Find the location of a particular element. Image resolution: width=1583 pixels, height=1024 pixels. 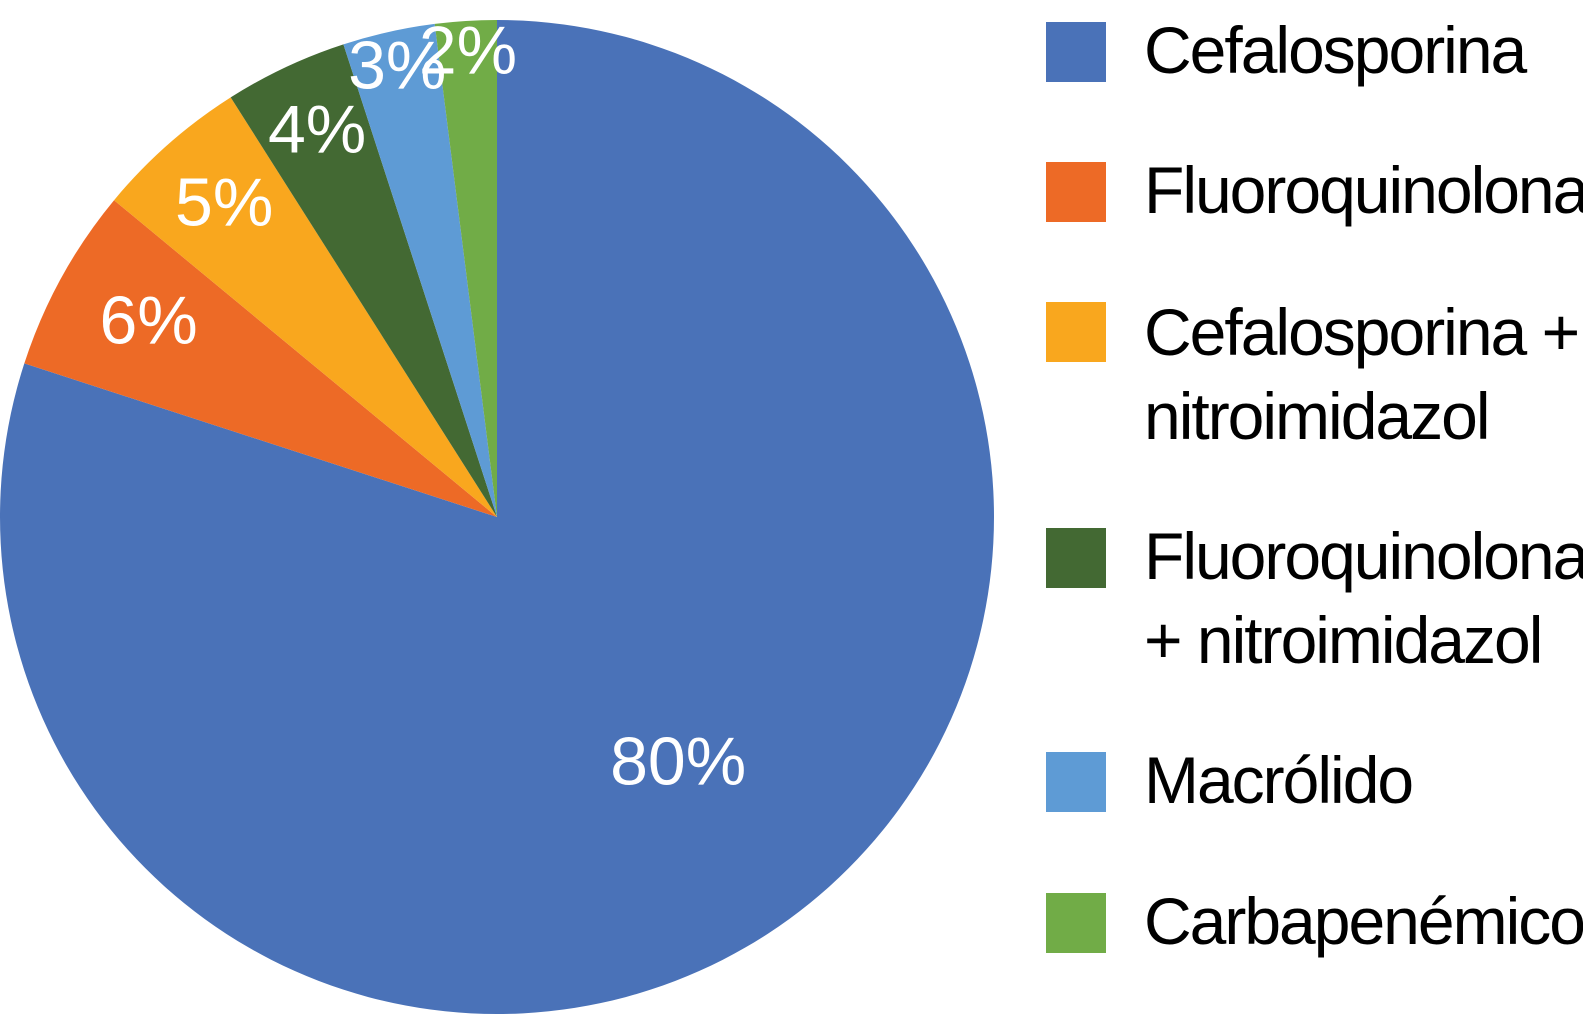

legend-label: Macrólido is located at coordinates (1279, 780).